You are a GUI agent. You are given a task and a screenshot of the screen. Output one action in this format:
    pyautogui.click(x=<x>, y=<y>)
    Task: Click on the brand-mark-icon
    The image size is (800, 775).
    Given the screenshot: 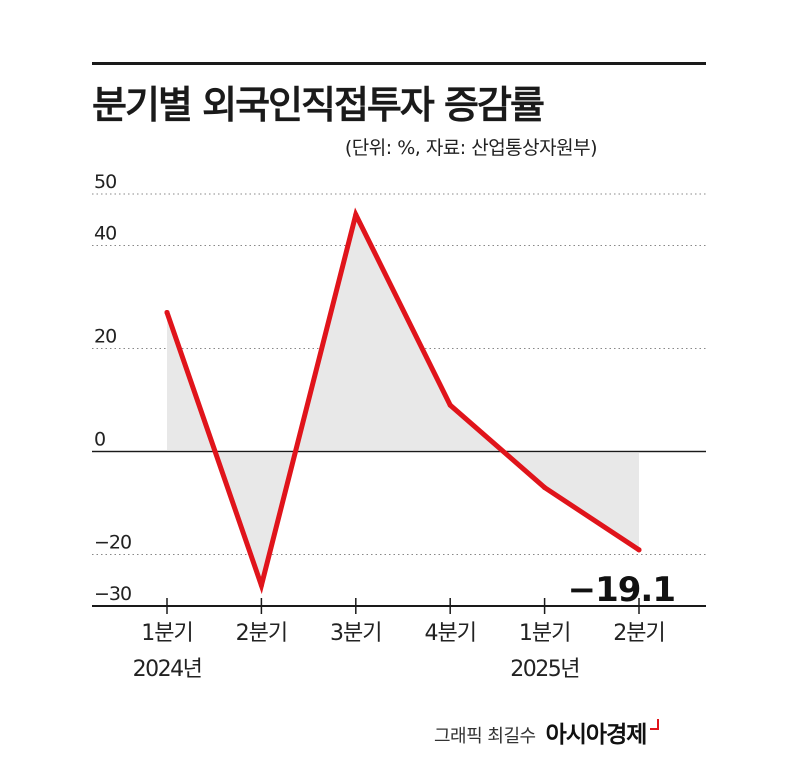 What is the action you would take?
    pyautogui.click(x=655, y=724)
    